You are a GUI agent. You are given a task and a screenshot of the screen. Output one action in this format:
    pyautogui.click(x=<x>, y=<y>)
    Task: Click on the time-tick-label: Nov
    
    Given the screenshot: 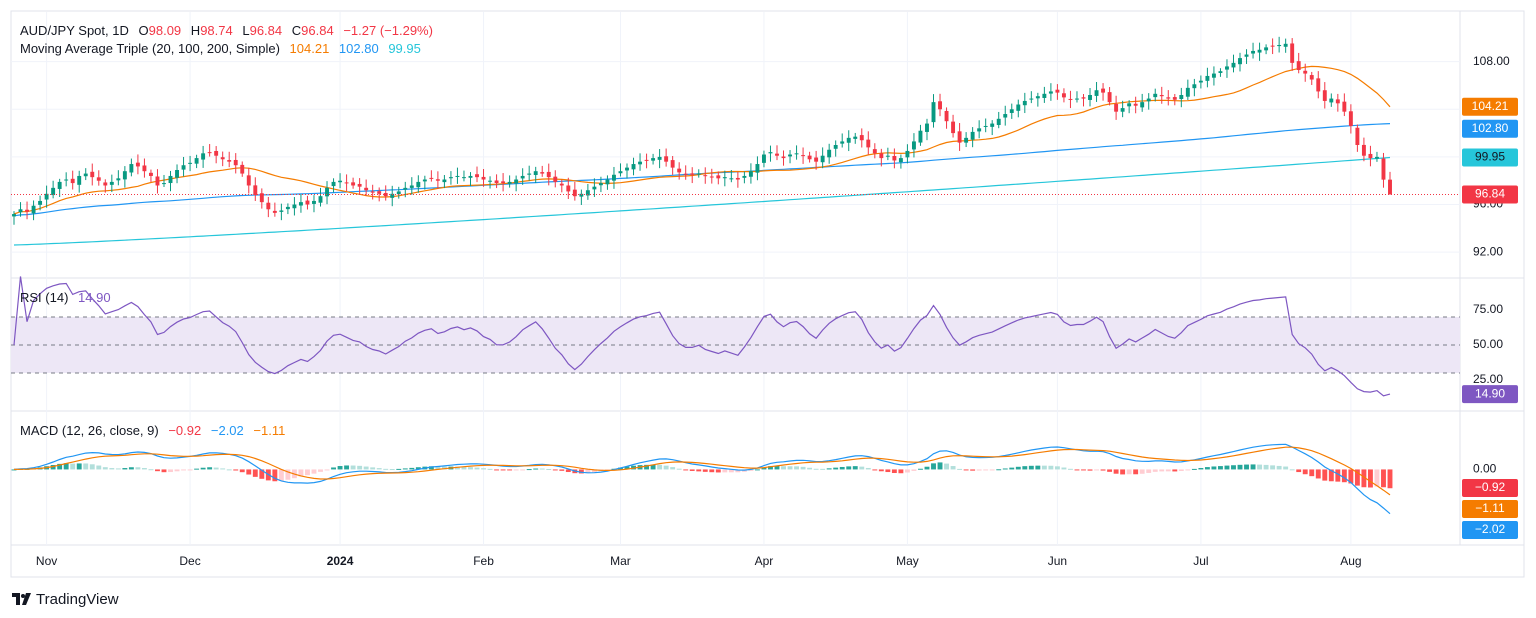 What is the action you would take?
    pyautogui.click(x=46, y=561)
    